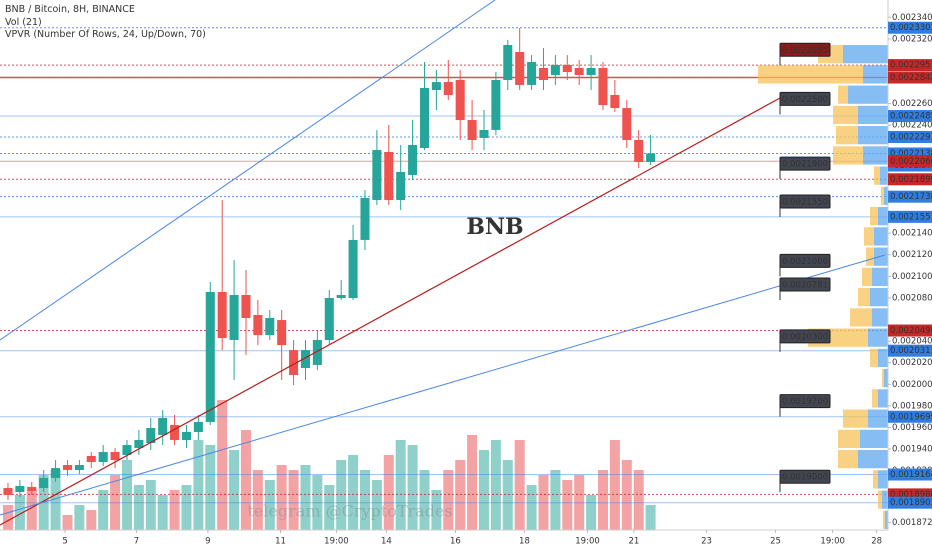 The width and height of the screenshot is (932, 550). What do you see at coordinates (64, 542) in the screenshot?
I see `x-tick-label: 5` at bounding box center [64, 542].